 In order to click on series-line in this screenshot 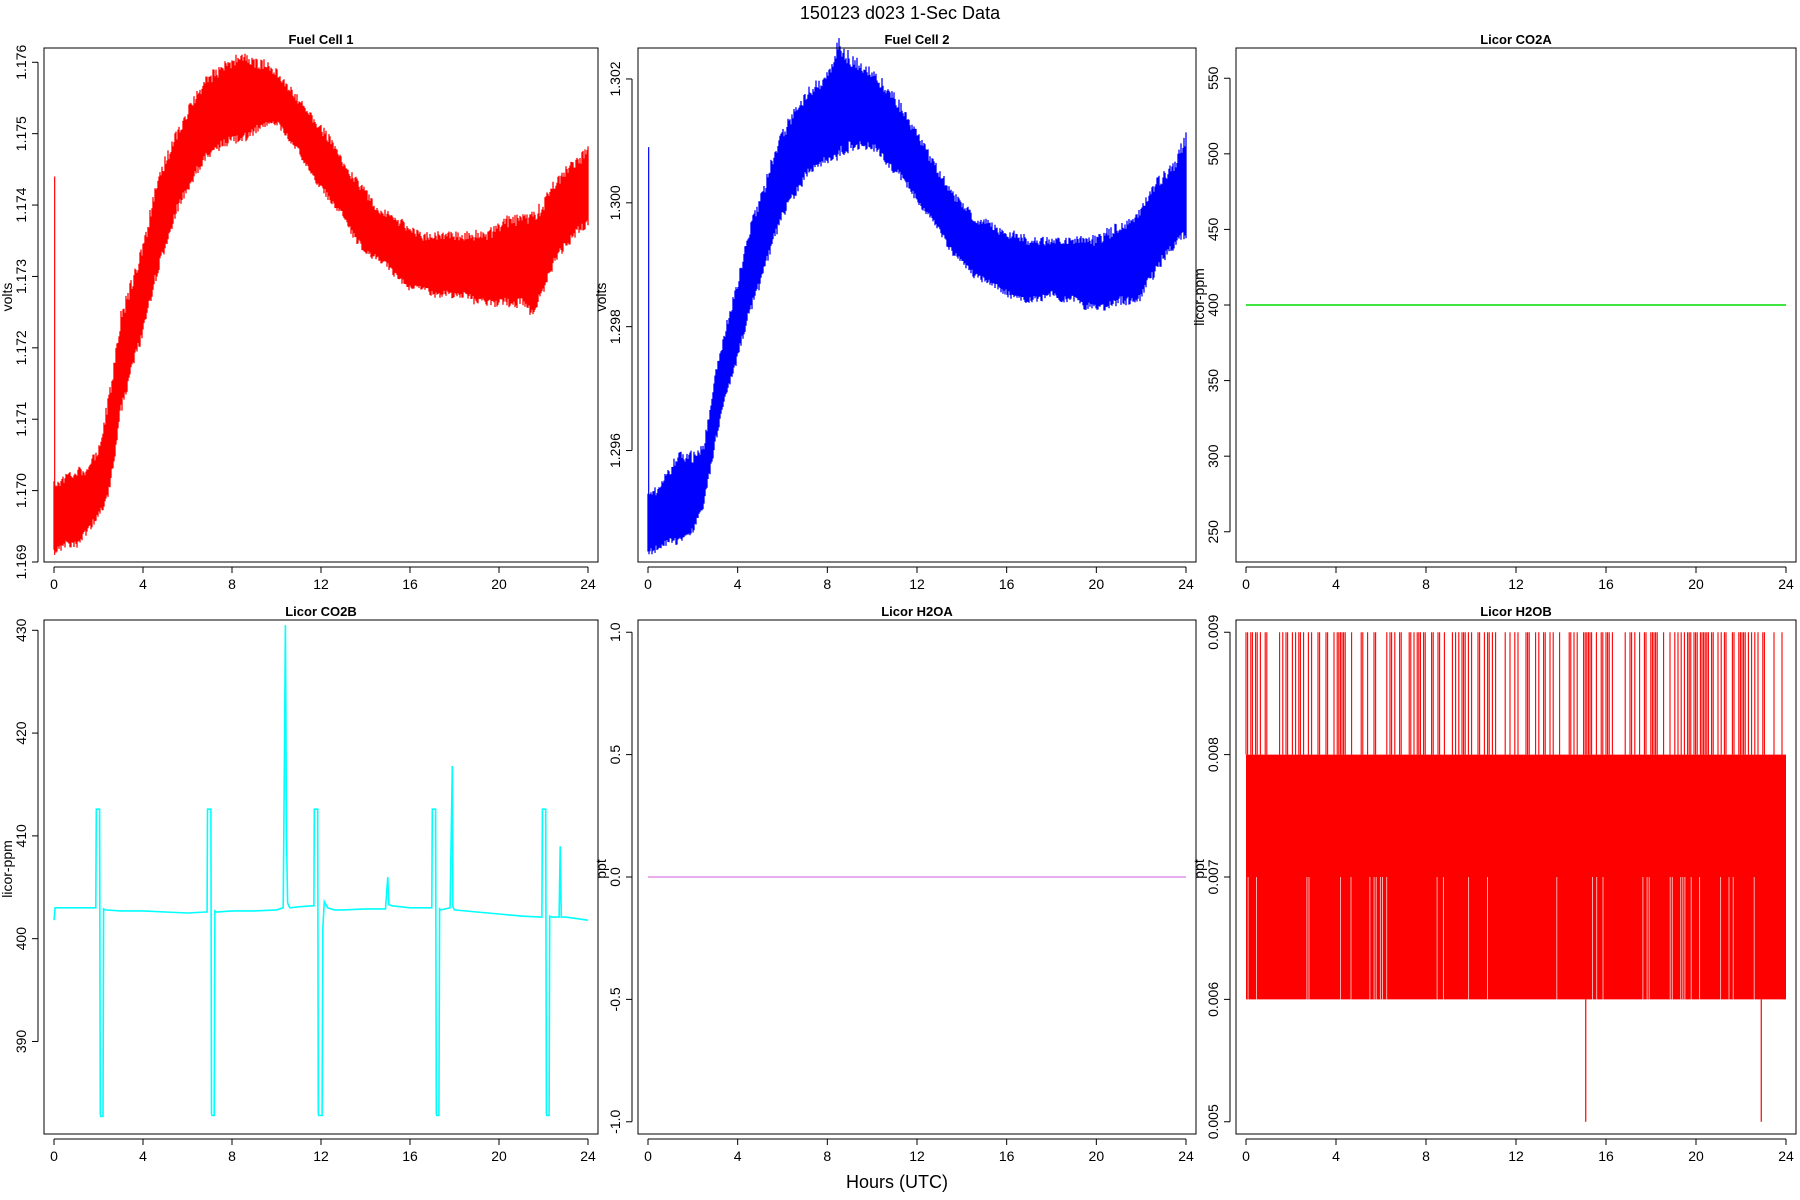, I will do `click(321, 871)`.